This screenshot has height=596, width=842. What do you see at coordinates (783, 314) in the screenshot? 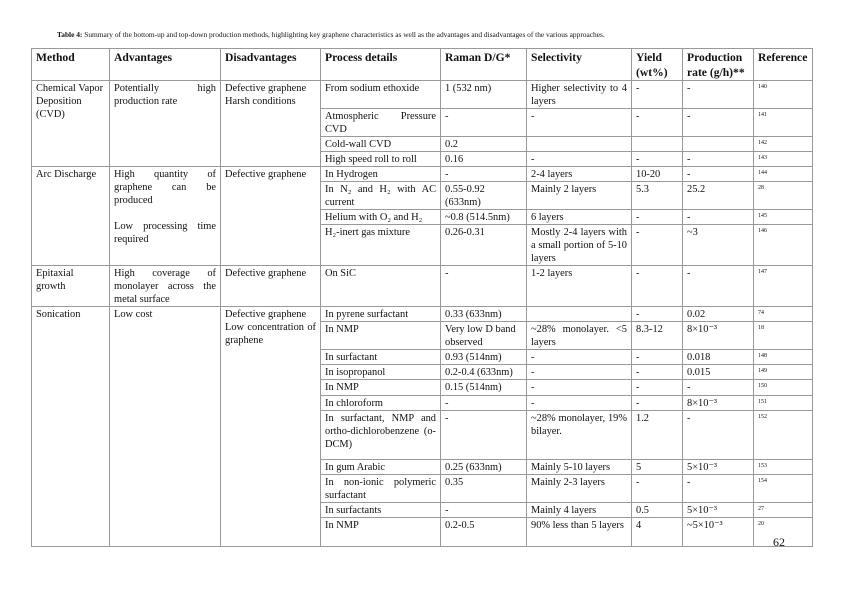
I see `reference-cell: 74` at bounding box center [783, 314].